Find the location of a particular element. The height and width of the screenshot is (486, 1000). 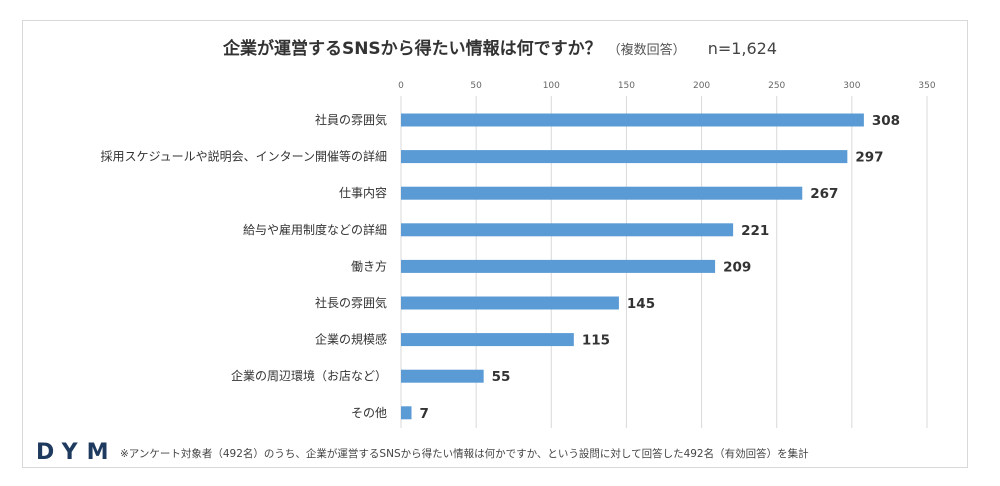

chart-title: 企業が運営するSNSから得たい情報は何ですか？ is located at coordinates (412, 49).